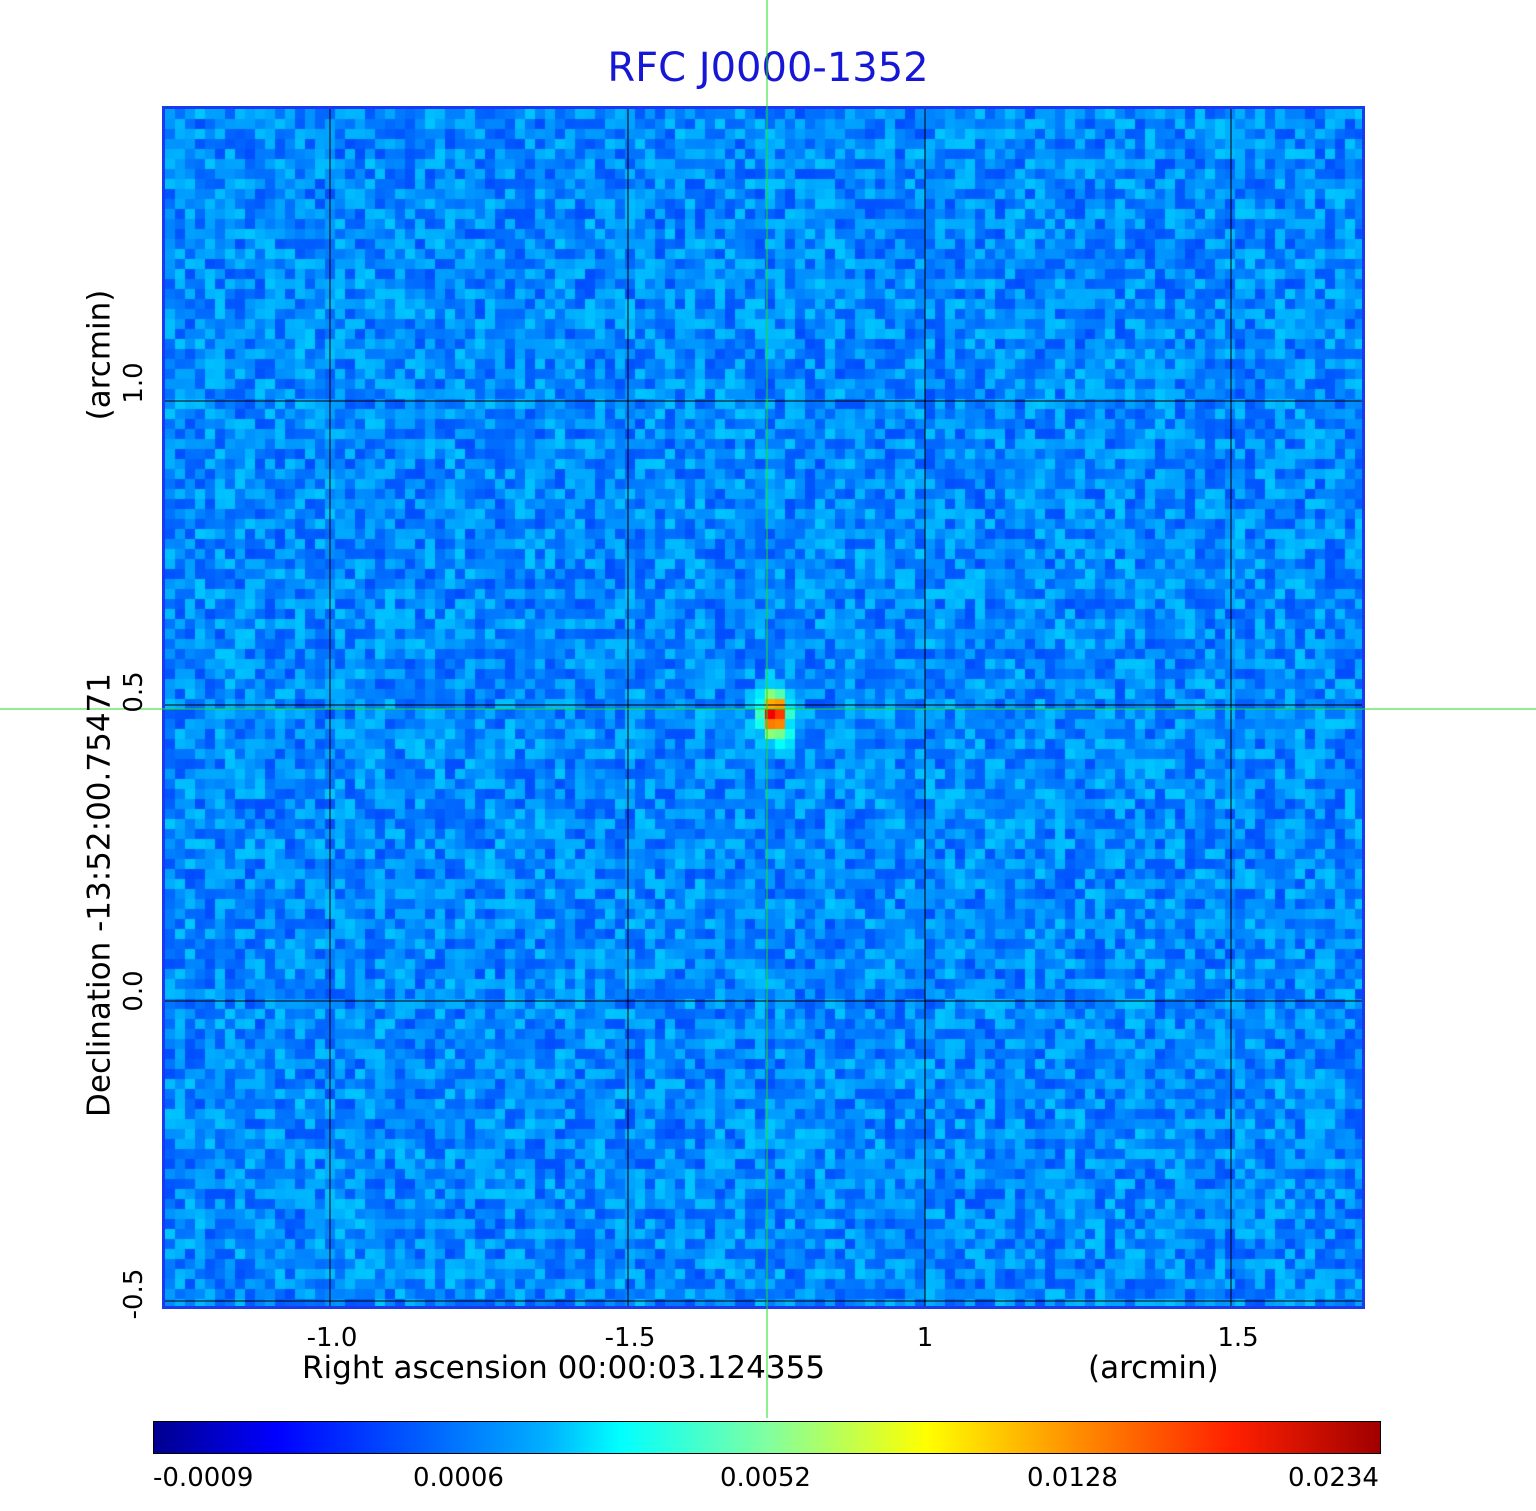 This screenshot has width=1536, height=1511. Describe the element at coordinates (134, 991) in the screenshot. I see `y-tick-label: 0.0` at that location.